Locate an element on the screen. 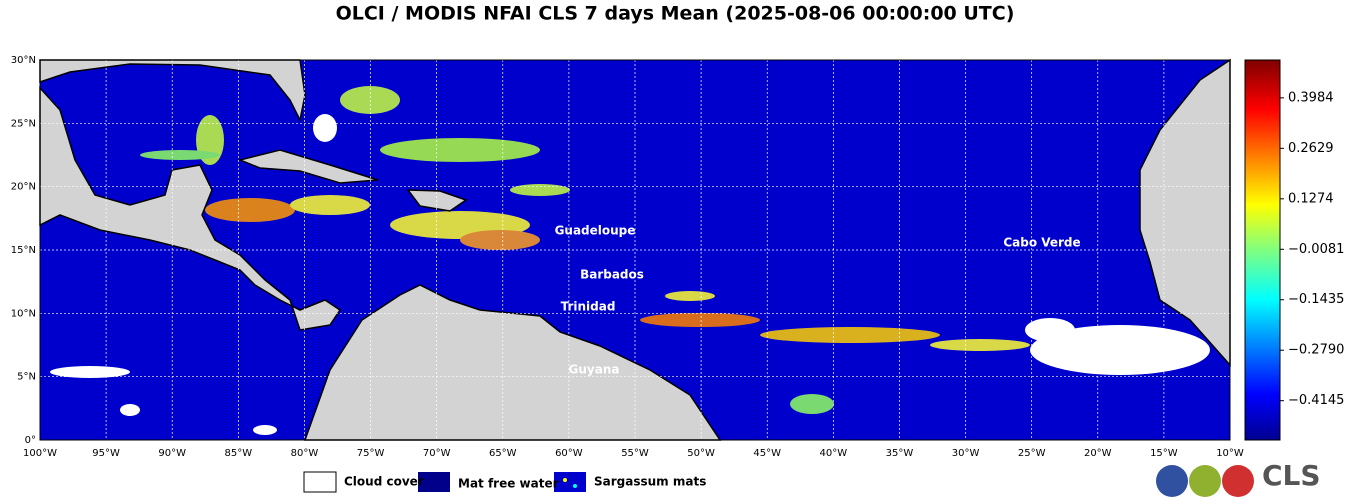 The width and height of the screenshot is (1350, 500). place-label: Barbados is located at coordinates (612, 275).